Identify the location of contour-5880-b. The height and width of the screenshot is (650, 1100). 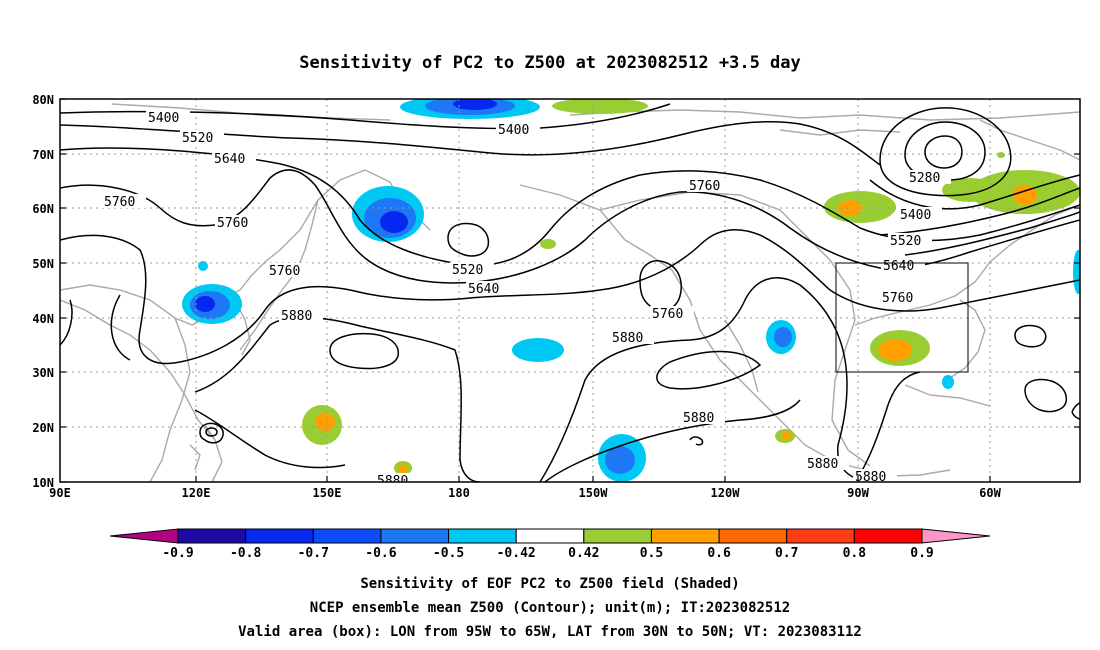
(337, 399).